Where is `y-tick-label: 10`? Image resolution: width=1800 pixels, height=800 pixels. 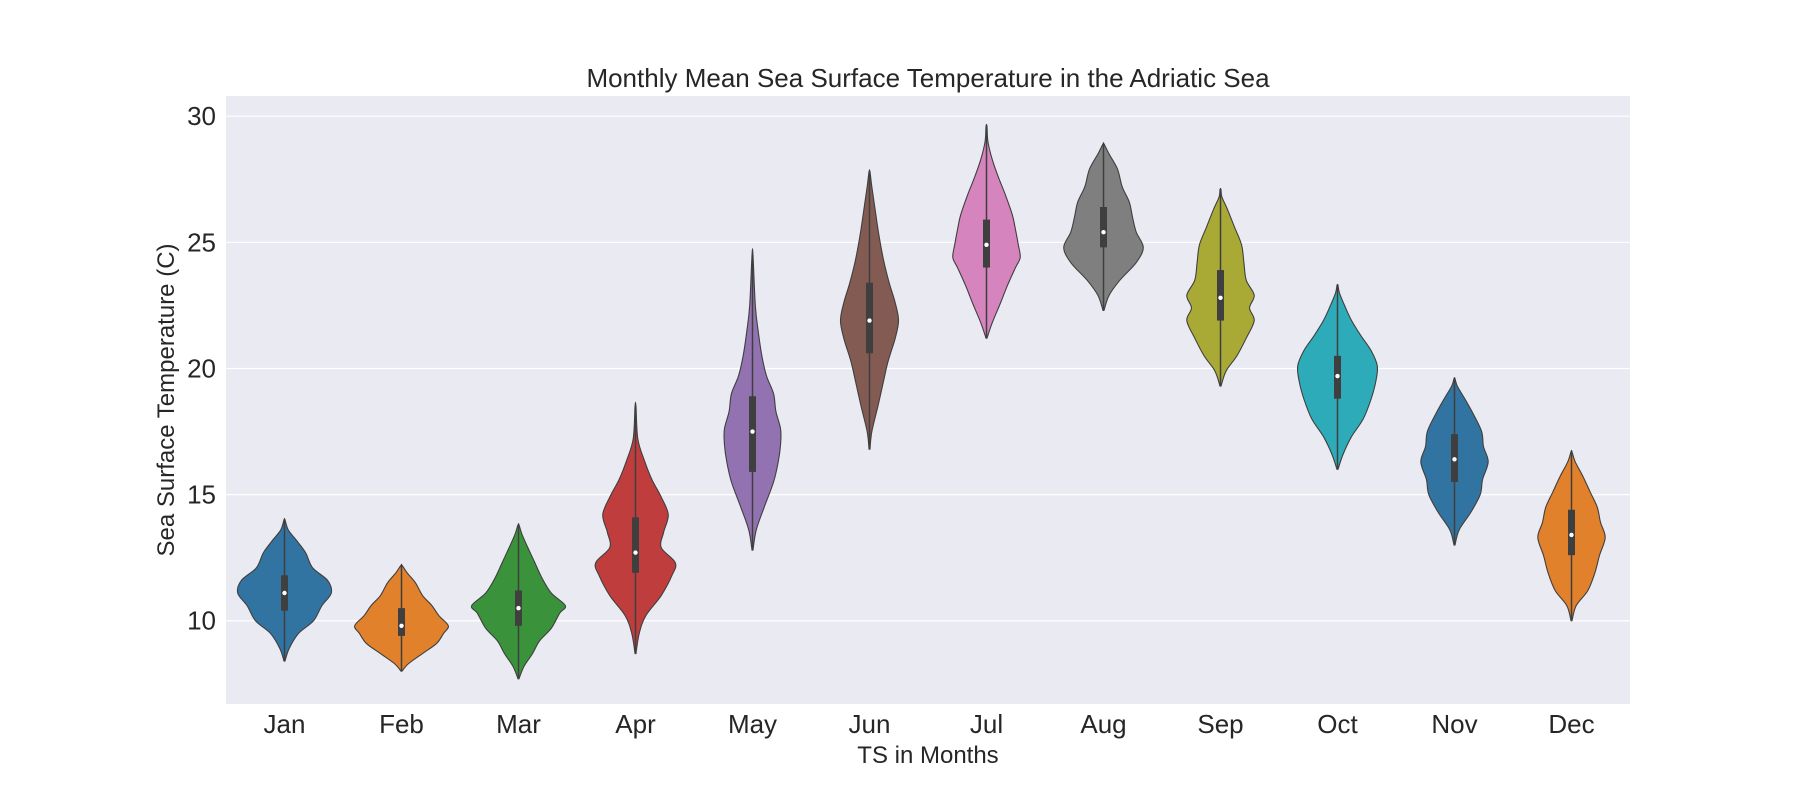
y-tick-label: 10 is located at coordinates (201, 621).